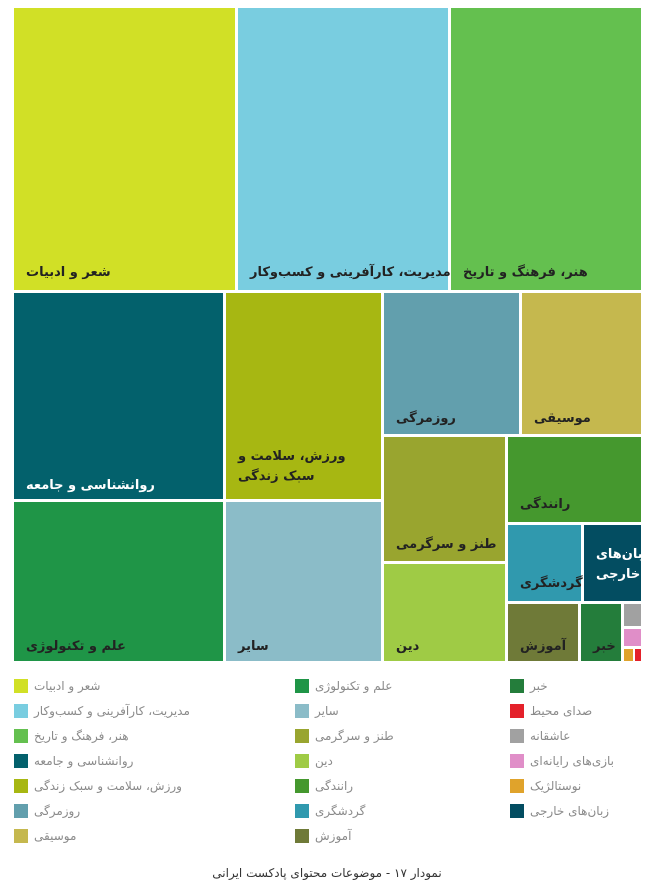  I want to click on treemap-tile-label: آموزش, so click(543, 645).